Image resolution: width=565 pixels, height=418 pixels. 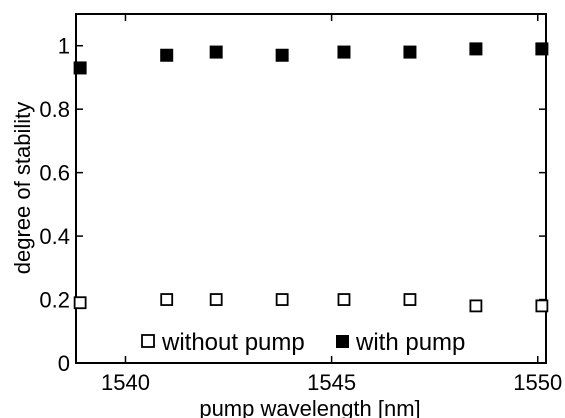 What do you see at coordinates (125, 382) in the screenshot?
I see `x-tick-label: 1540` at bounding box center [125, 382].